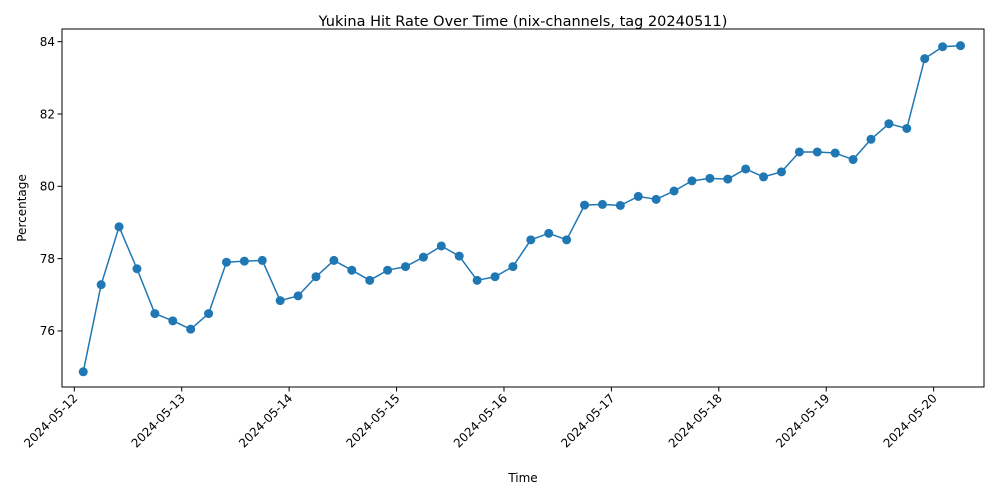 The height and width of the screenshot is (500, 1000). Describe the element at coordinates (158, 420) in the screenshot. I see `x-tick-label: 2024-05-13` at that location.